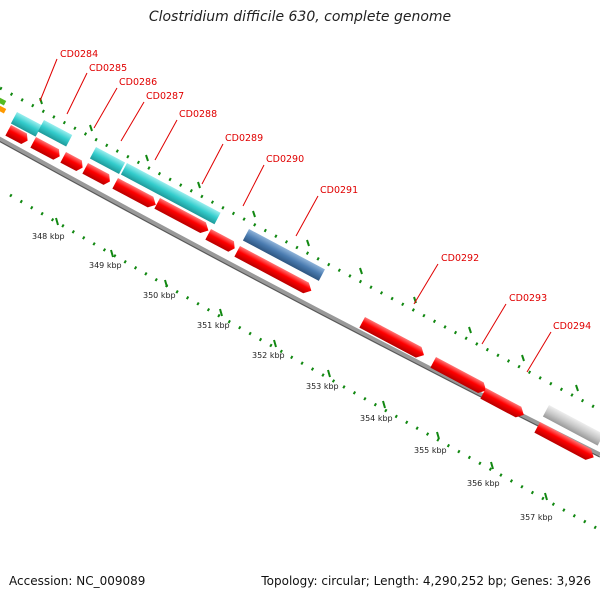 Image resolution: width=600 pixels, height=600 pixels. Describe the element at coordinates (105, 265) in the screenshot. I see `kbp-label-349: 349 kbp` at that location.